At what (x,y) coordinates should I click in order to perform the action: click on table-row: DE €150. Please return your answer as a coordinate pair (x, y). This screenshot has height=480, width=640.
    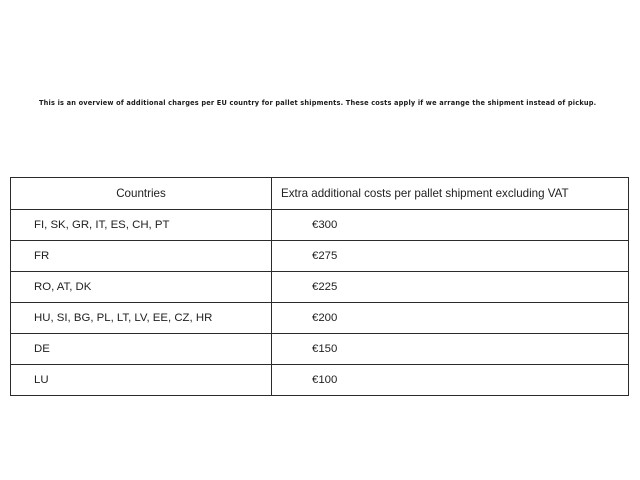
    Looking at the image, I should click on (319, 349).